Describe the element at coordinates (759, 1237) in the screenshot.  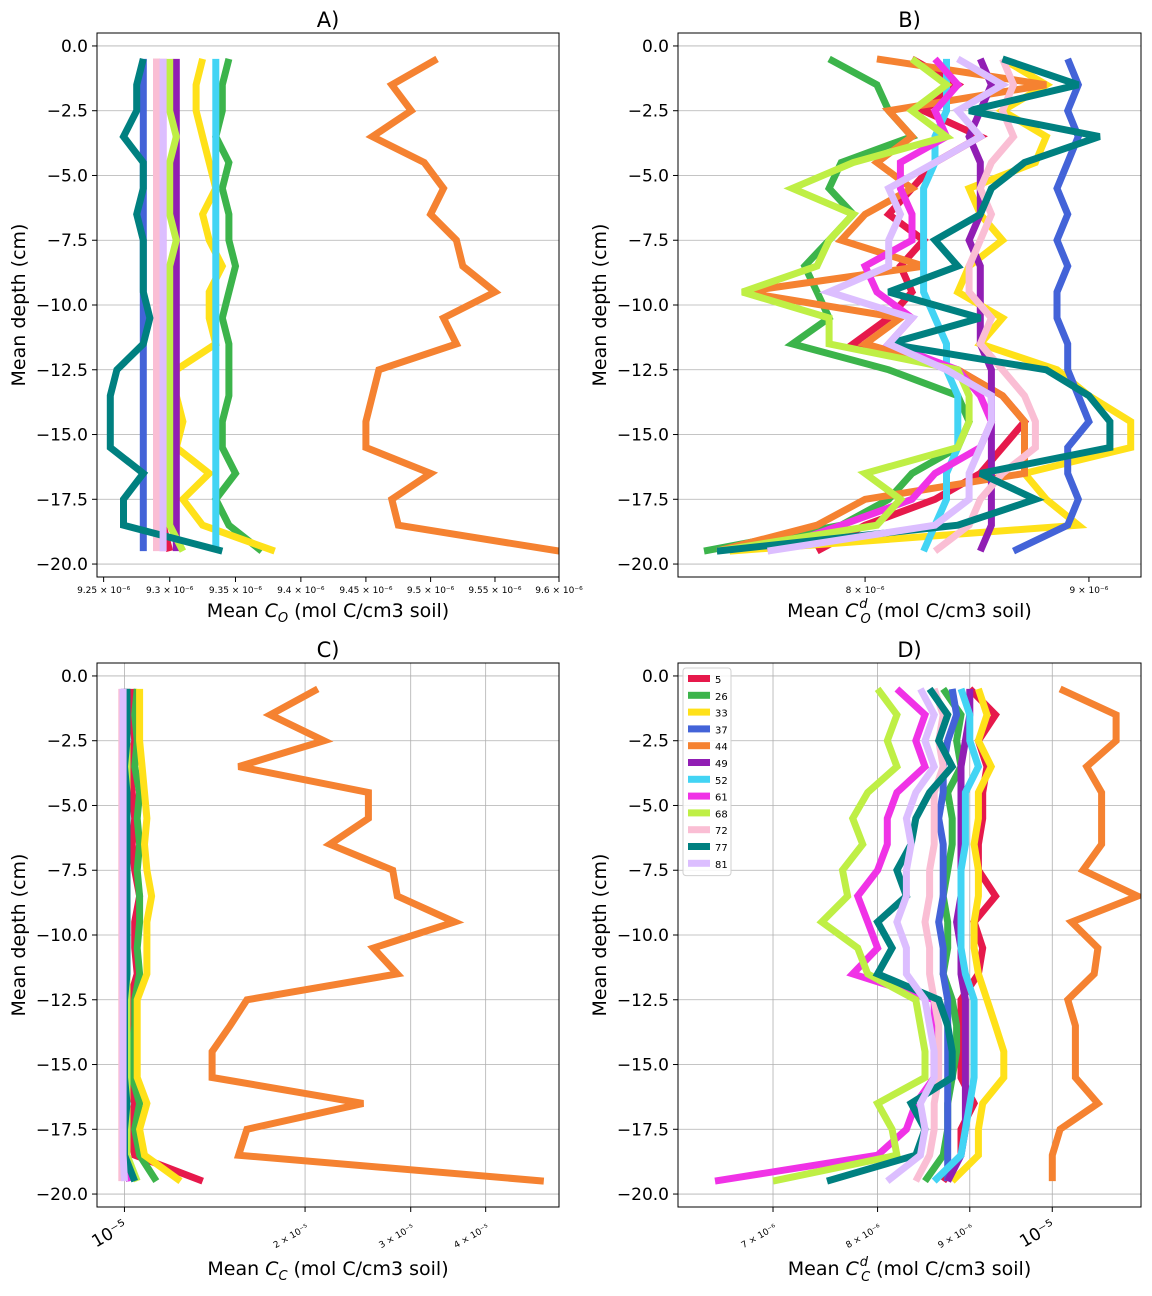
I see `x-tick-label: 7 × 10⁻⁶` at that location.